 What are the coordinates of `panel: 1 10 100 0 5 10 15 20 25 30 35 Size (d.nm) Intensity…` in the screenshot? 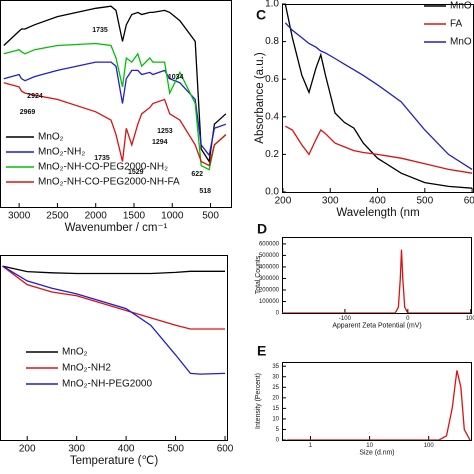 It's located at (363, 399).